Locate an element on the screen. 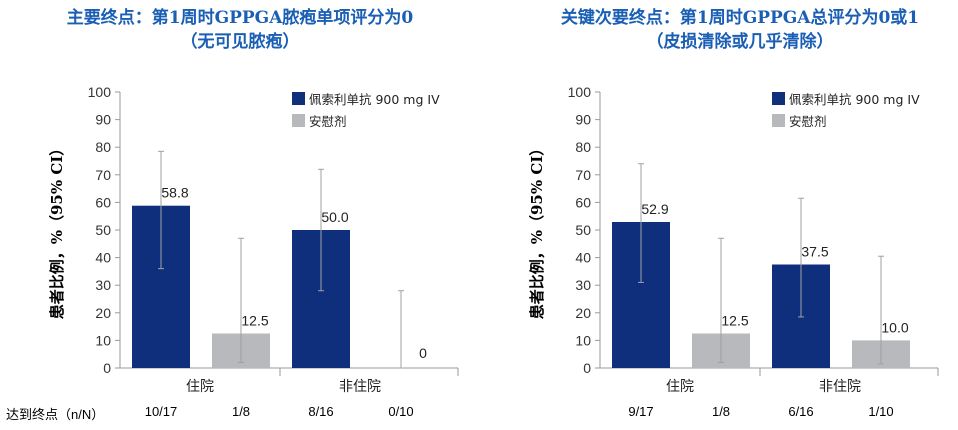 This screenshot has width=958, height=430. chart-title-secondary: 关键次要终点：第1周时GPPGA总评分为0或1 （皮损清除或几乎清除） is located at coordinates (739, 30).